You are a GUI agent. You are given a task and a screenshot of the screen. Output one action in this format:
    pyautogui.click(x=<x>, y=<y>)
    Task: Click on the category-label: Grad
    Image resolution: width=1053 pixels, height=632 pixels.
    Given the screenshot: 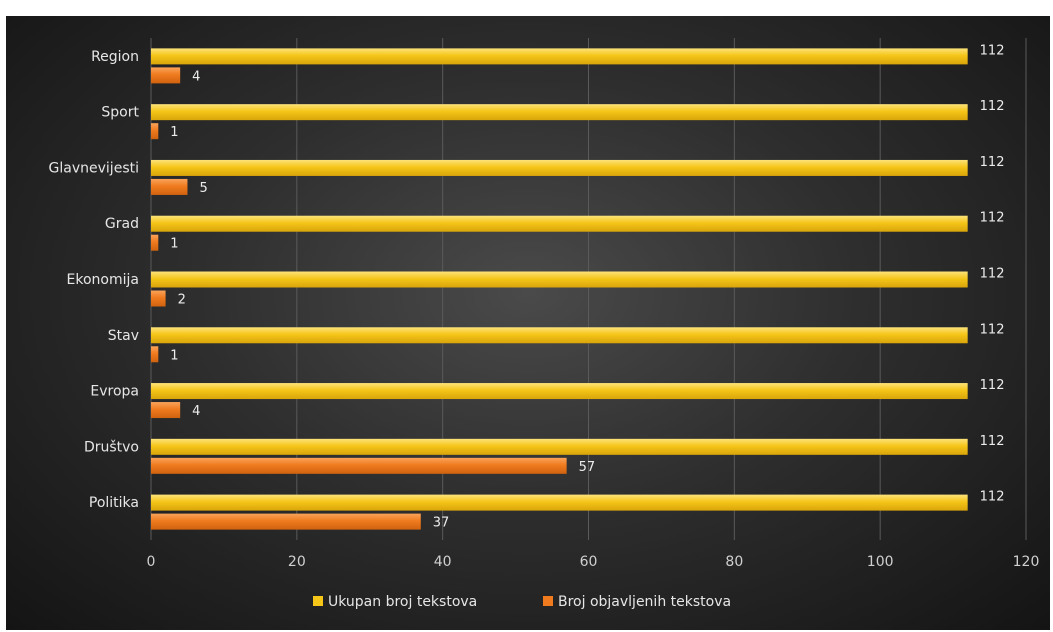 What is the action you would take?
    pyautogui.click(x=122, y=224)
    